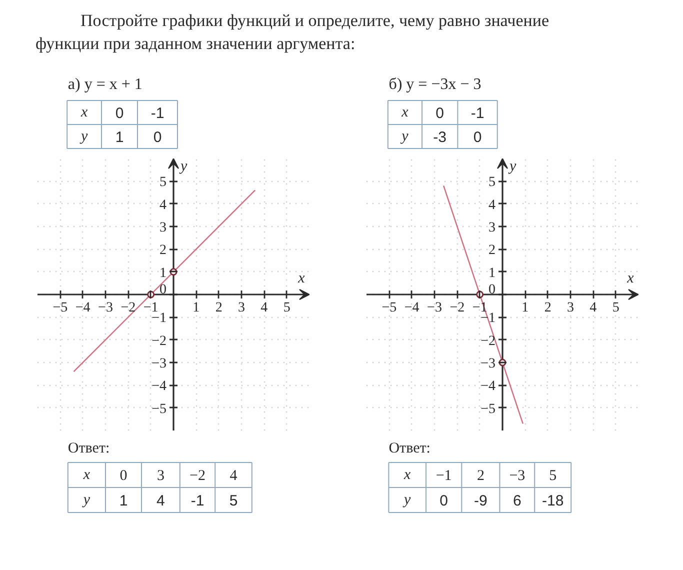 This screenshot has width=683, height=570. What do you see at coordinates (444, 476) in the screenshot?
I see `text: −1` at bounding box center [444, 476].